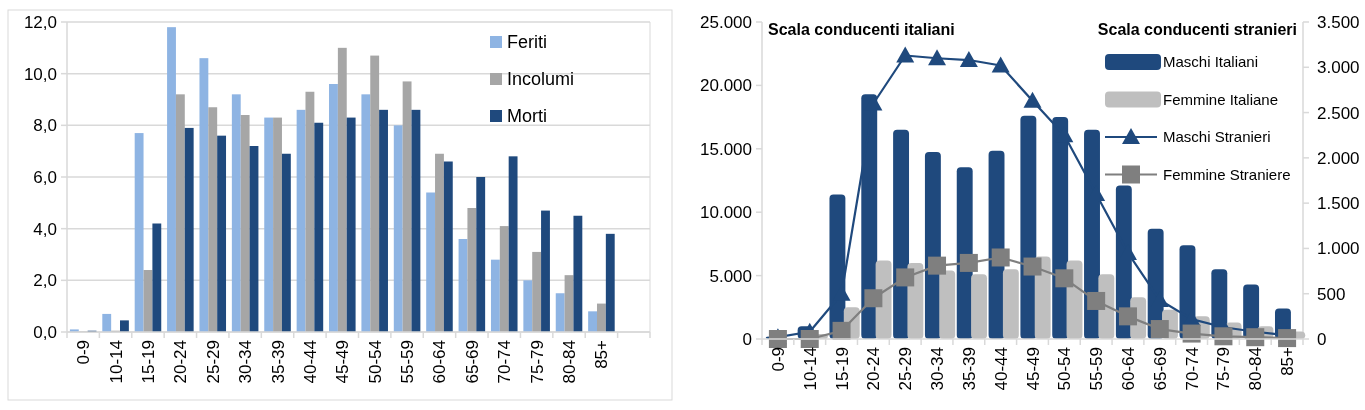  Describe the element at coordinates (1338, 113) in the screenshot. I see `y2-tick-label: 2.500` at that location.